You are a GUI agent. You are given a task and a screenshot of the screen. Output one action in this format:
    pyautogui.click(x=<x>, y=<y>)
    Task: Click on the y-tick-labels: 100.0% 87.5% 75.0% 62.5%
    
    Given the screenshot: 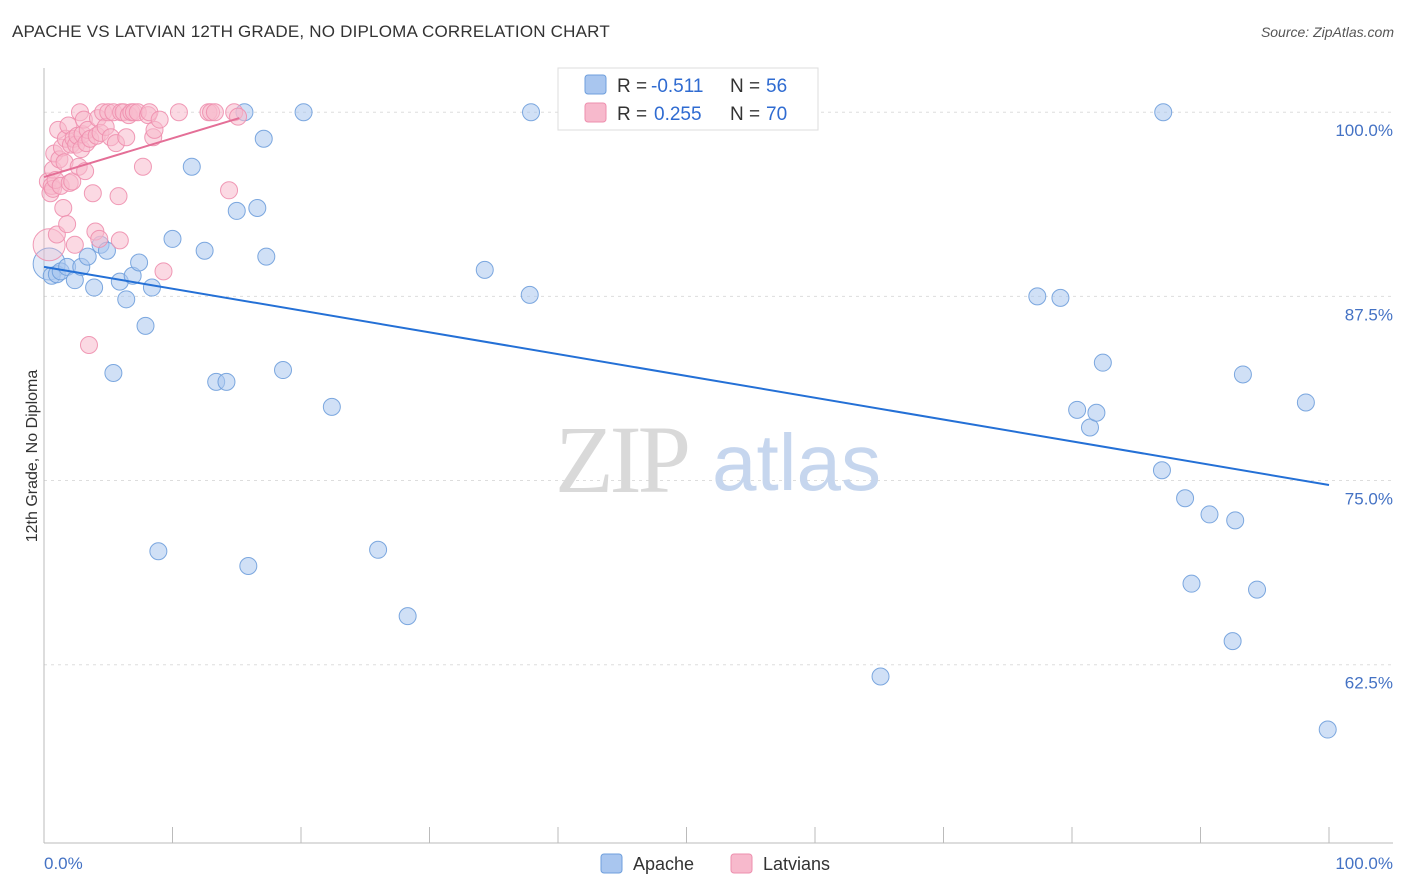 What is the action you would take?
    pyautogui.click(x=1364, y=407)
    